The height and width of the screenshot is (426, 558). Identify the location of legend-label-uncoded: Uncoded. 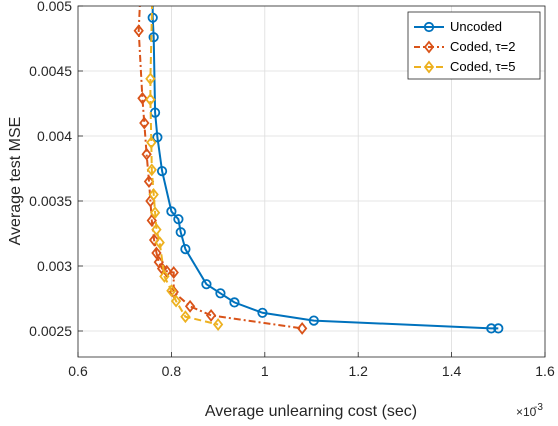
(476, 26).